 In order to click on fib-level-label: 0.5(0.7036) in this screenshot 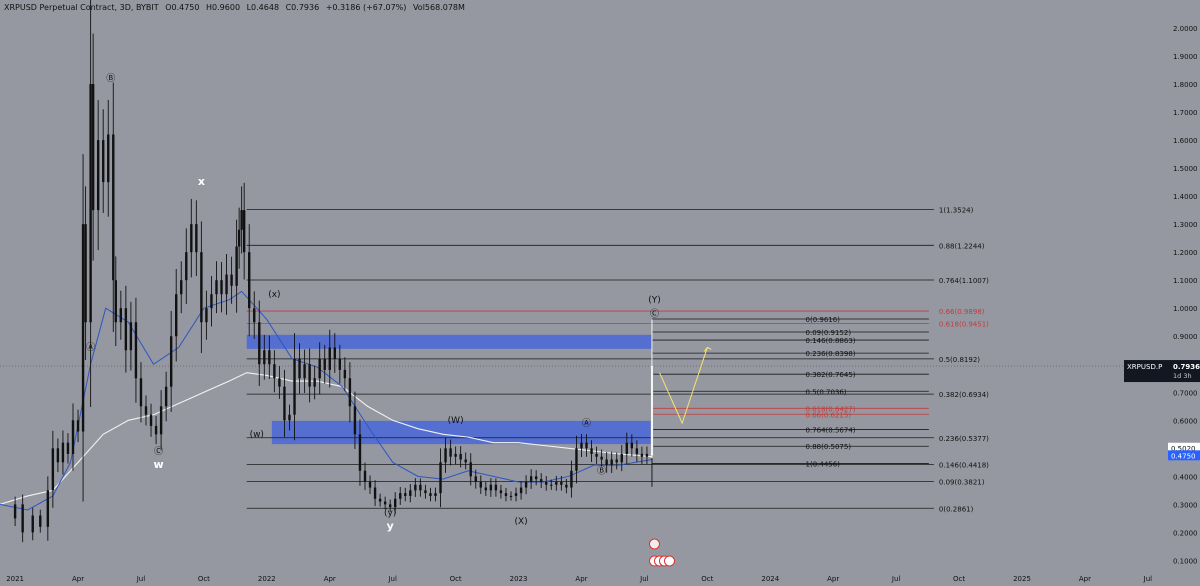, I will do `click(826, 392)`.